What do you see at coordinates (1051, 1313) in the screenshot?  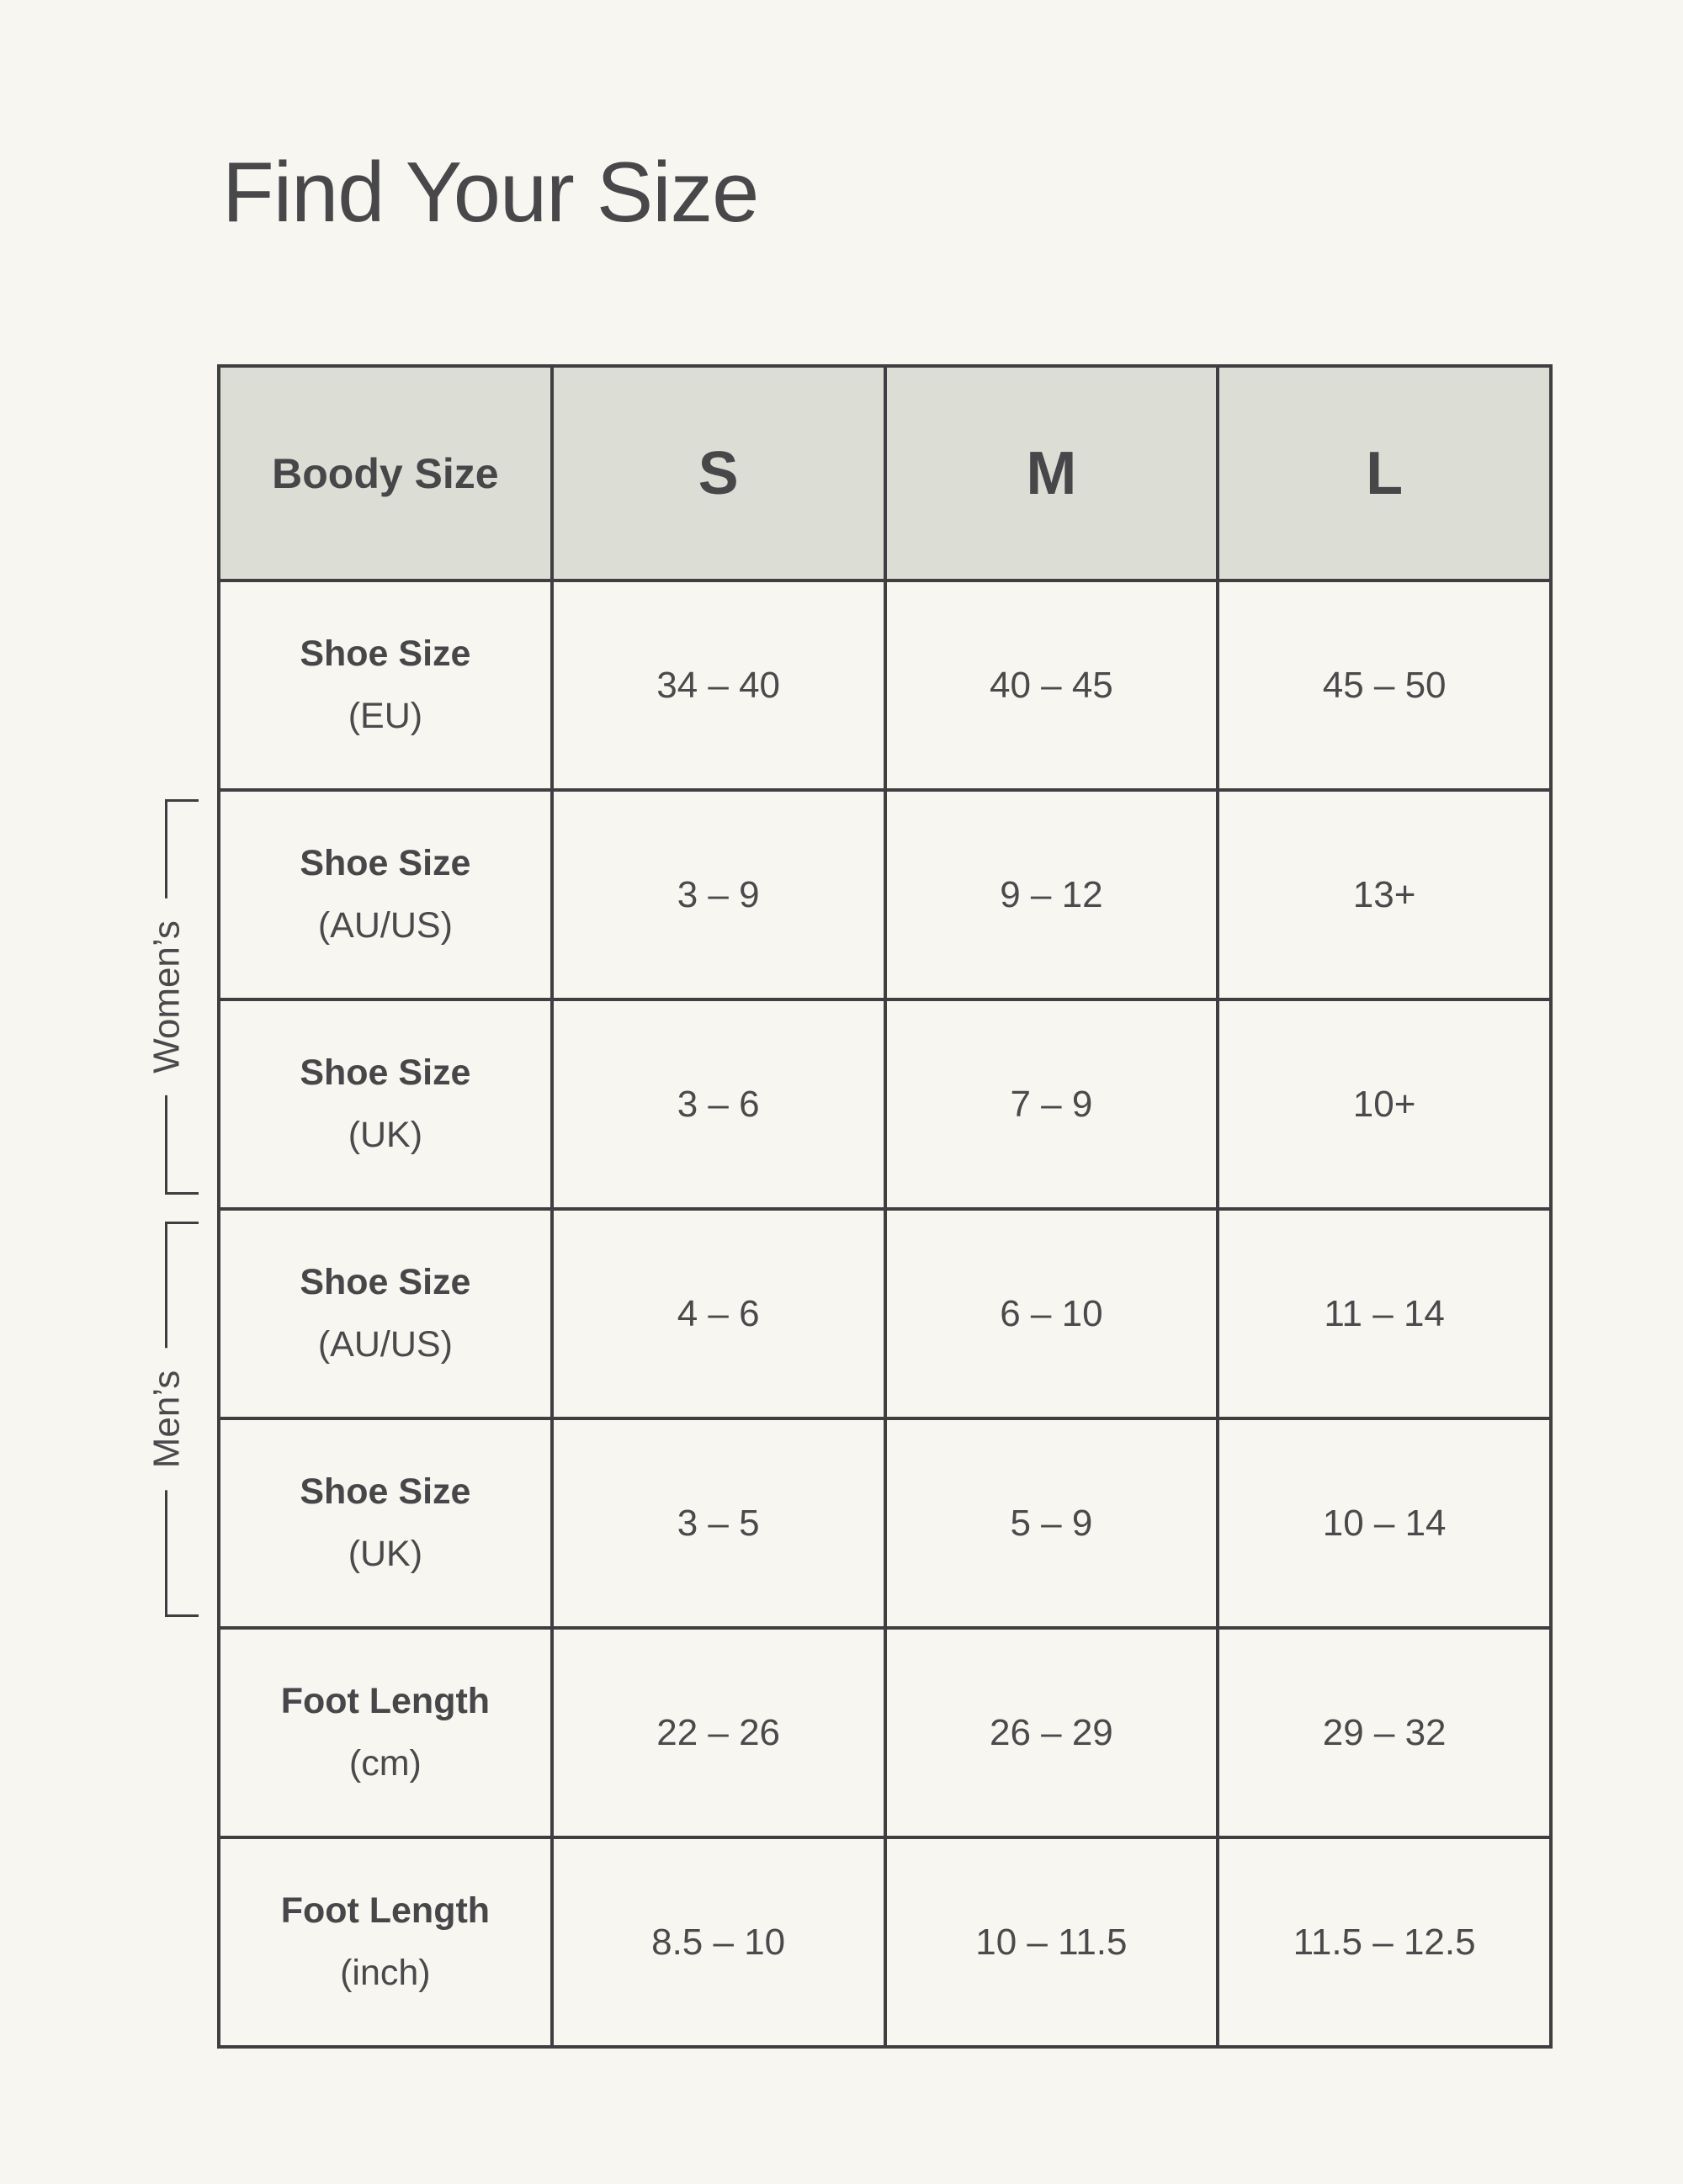 I see `cell-value: 6 – 10` at bounding box center [1051, 1313].